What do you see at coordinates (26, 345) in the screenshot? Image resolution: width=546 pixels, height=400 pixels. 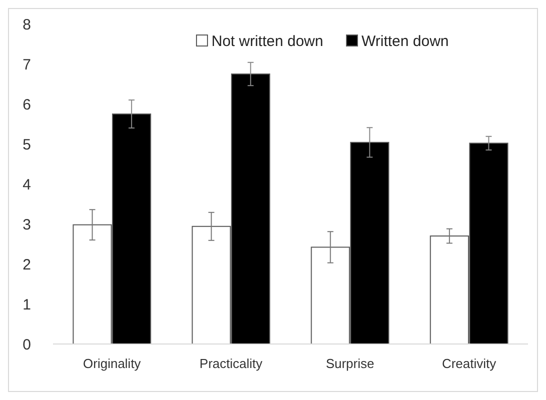 I see `y-tick-label: 0` at bounding box center [26, 345].